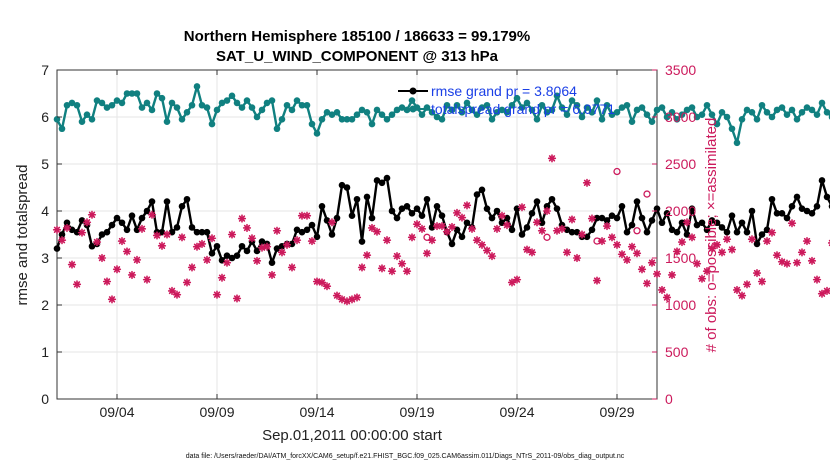 The height and width of the screenshot is (470, 830). Describe the element at coordinates (504, 91) in the screenshot. I see `legend-rmse: rmse grand pr = 3.8064` at that location.